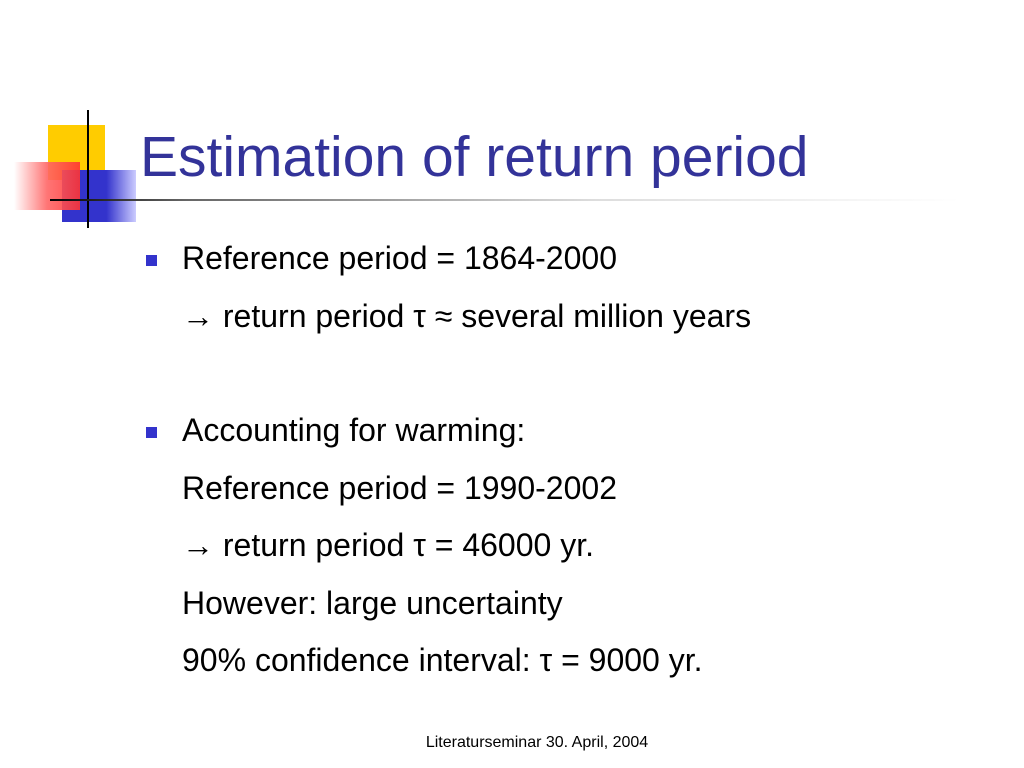  What do you see at coordinates (354, 430) in the screenshot?
I see `bullet-text: Accounting for warming:` at bounding box center [354, 430].